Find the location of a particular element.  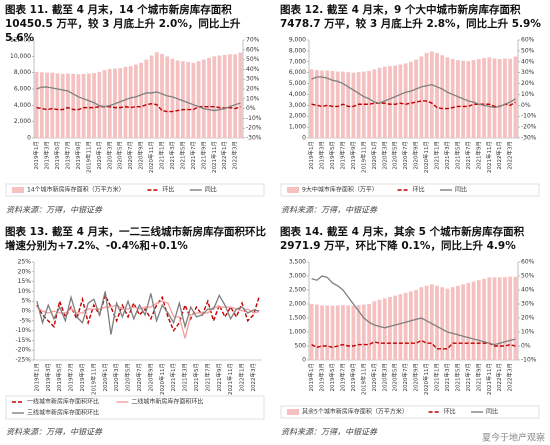

y-tick-label: -10% is located at coordinates (23, 330).